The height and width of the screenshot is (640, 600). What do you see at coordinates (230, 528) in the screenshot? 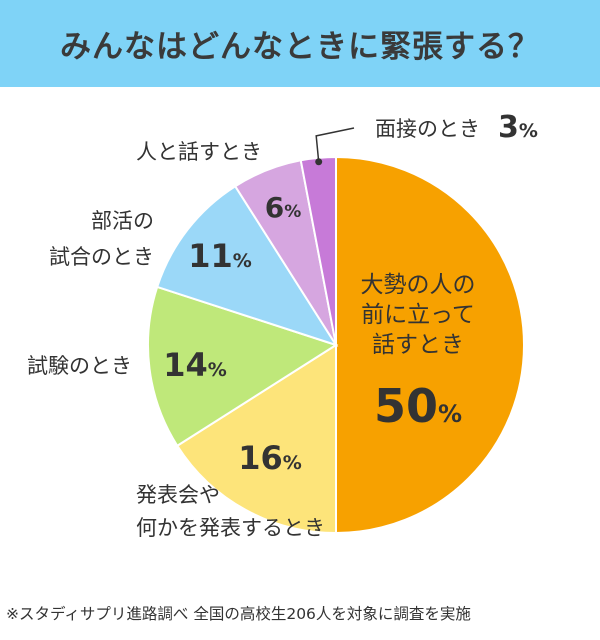
I see `slice-label-line: 何かを発表するとき` at bounding box center [230, 528].